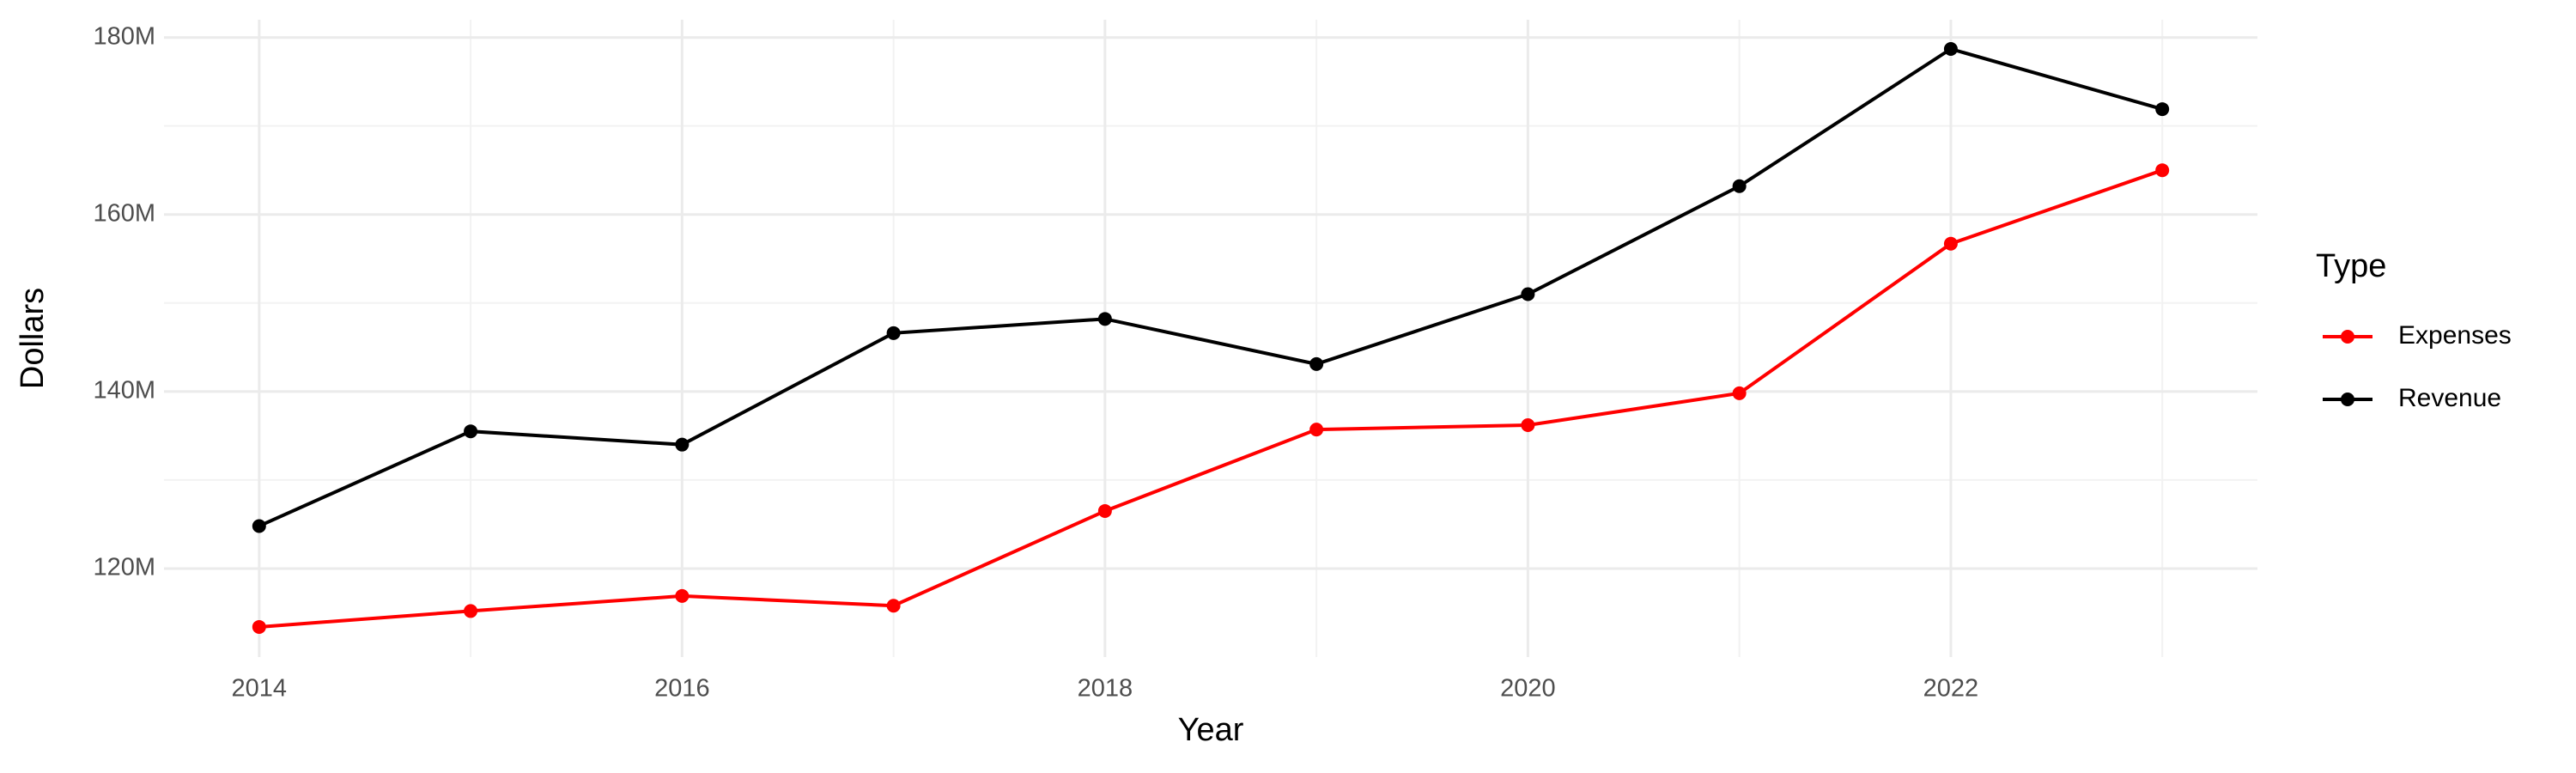  Describe the element at coordinates (1951, 689) in the screenshot. I see `x-tick-label: 2022` at that location.